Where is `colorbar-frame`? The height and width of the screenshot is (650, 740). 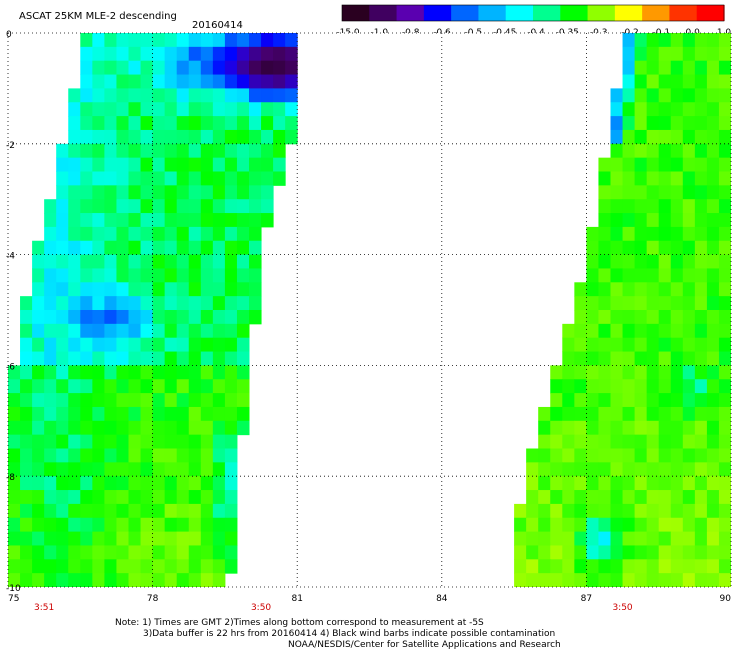 colorbar-frame is located at coordinates (533, 13).